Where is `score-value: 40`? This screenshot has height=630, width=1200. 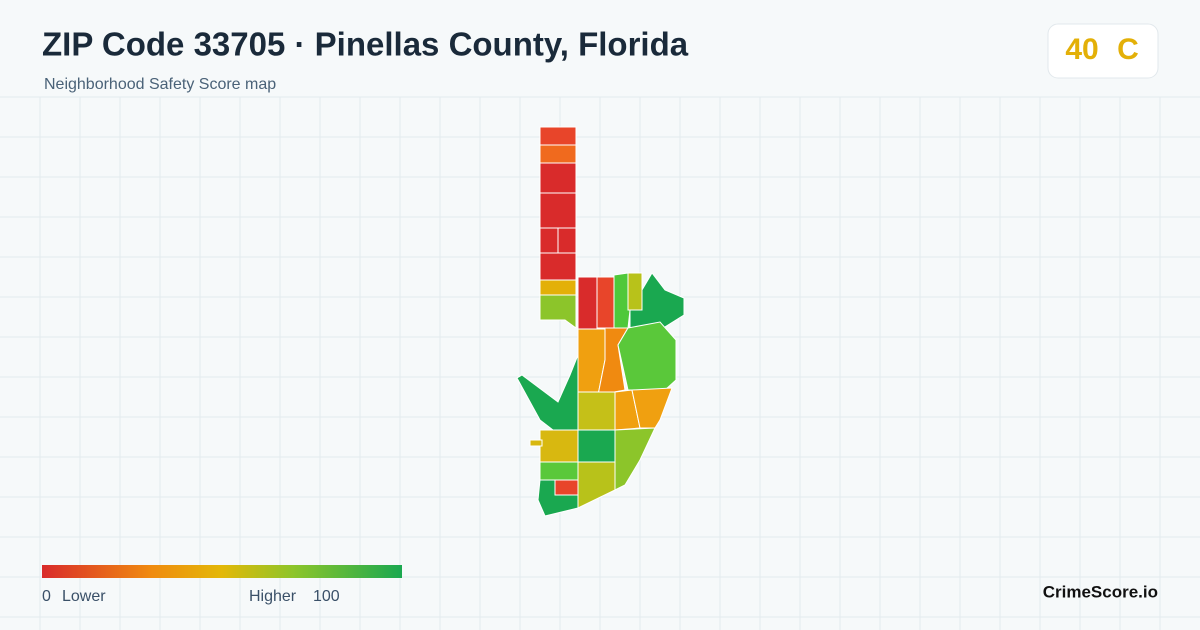
score-value: 40 is located at coordinates (1081, 49).